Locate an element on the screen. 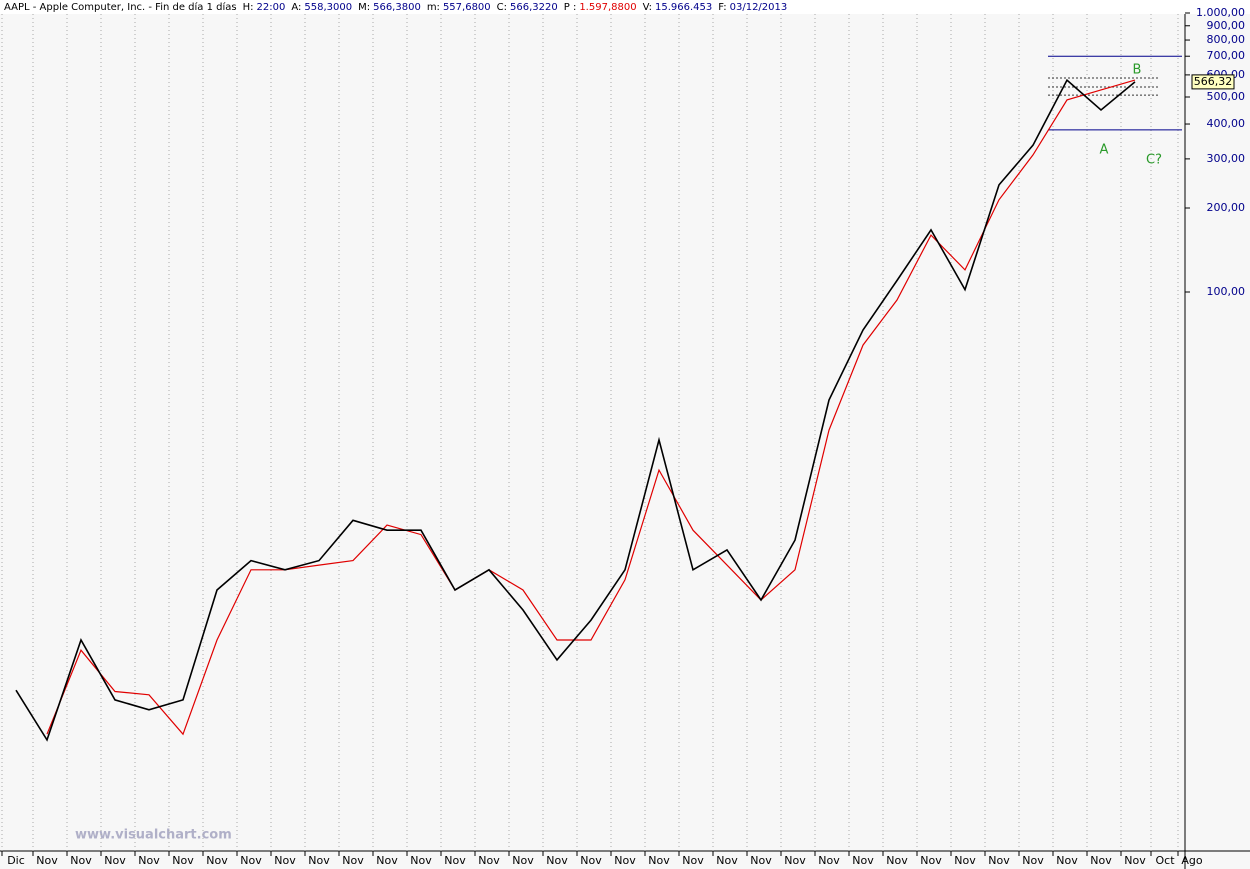 The height and width of the screenshot is (869, 1250). x-tick-label: Oct is located at coordinates (1165, 860).